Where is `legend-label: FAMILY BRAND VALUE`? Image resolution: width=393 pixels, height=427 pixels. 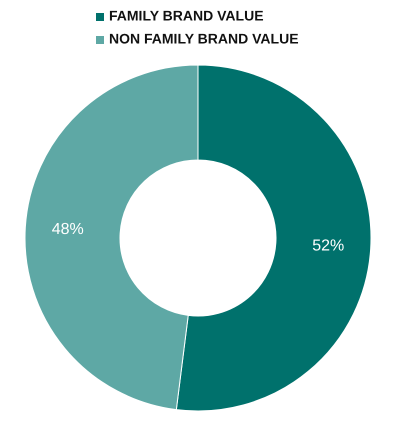
legend-label: FAMILY BRAND VALUE is located at coordinates (186, 16).